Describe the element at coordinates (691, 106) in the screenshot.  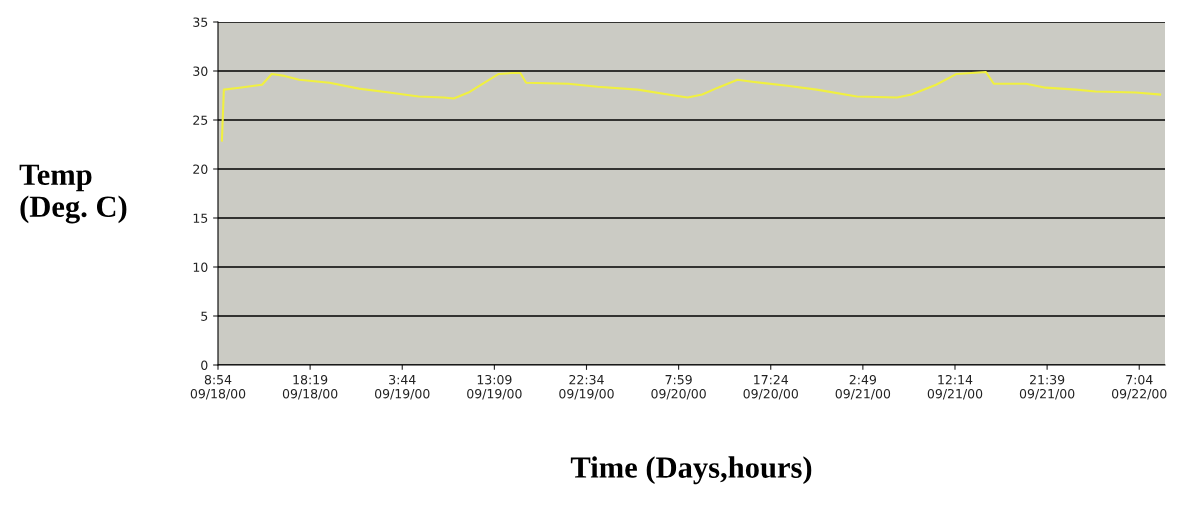
I see `line-series` at that location.